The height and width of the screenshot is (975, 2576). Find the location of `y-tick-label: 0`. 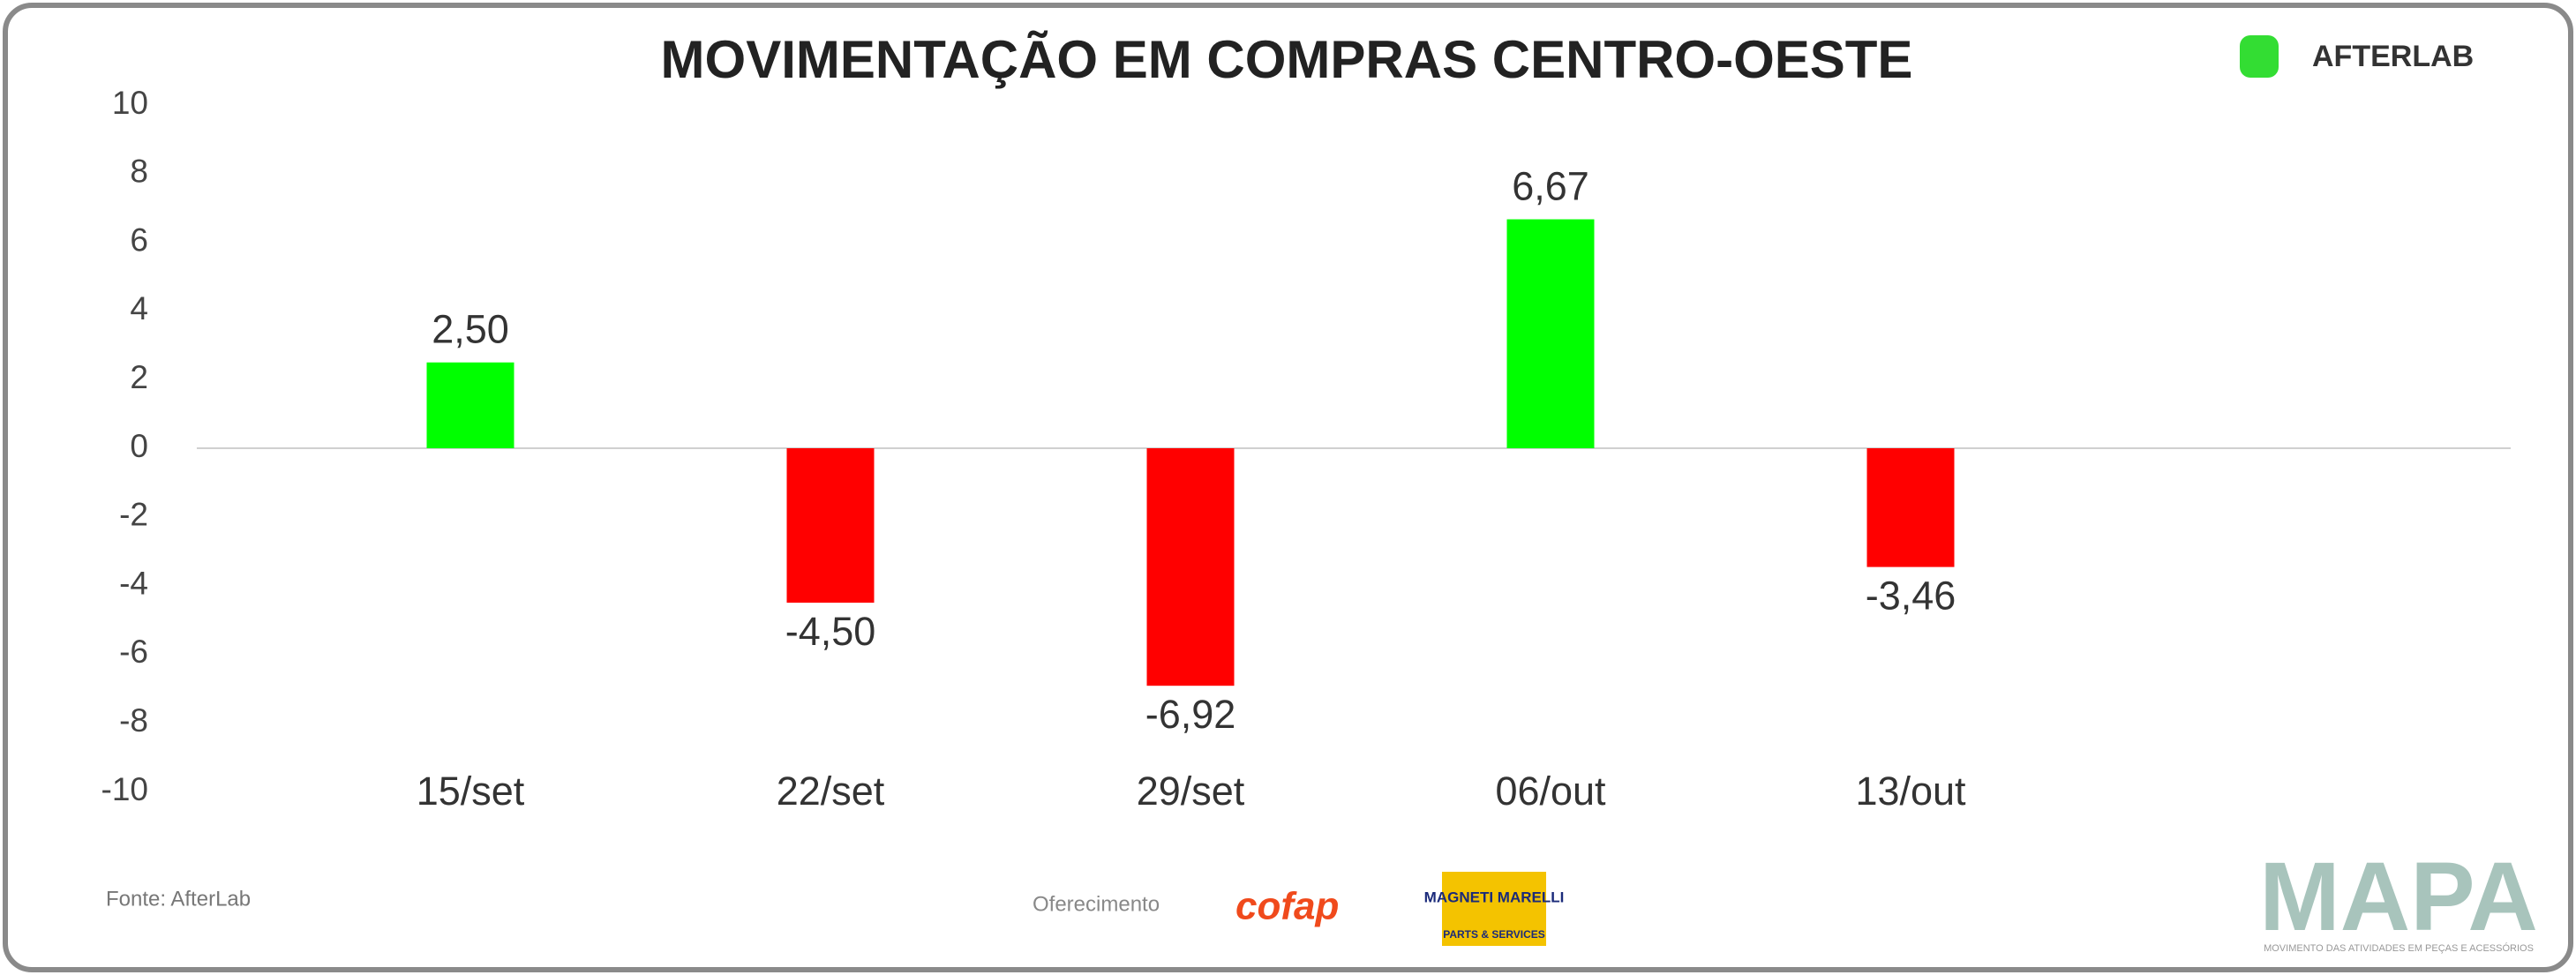

y-tick-label: 0 is located at coordinates (139, 446).